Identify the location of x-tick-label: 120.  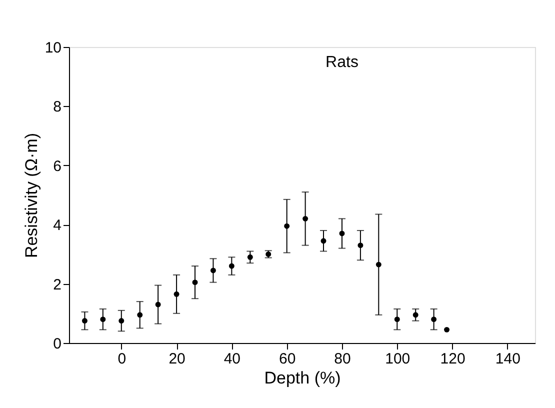
(453, 359).